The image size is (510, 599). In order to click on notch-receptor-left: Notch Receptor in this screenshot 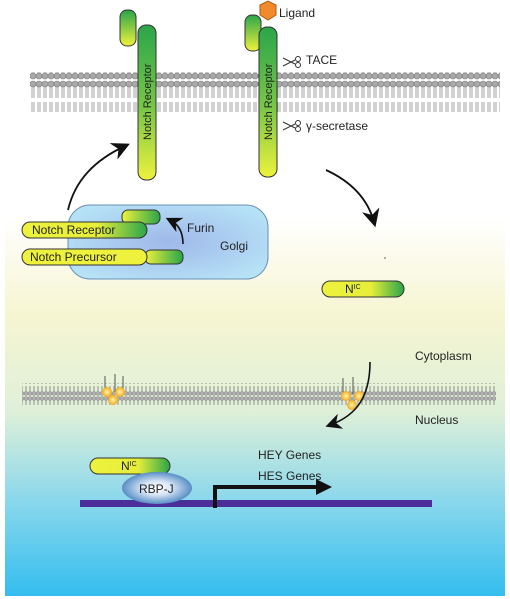, I will do `click(138, 95)`.